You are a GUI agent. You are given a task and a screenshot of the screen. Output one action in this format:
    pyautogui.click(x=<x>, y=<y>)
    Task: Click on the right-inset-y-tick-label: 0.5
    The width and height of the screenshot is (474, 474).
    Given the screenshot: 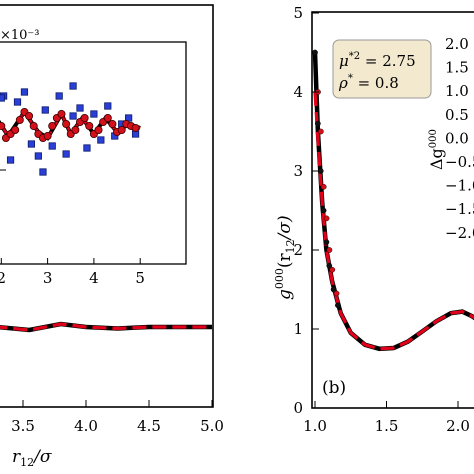 What is the action you would take?
    pyautogui.click(x=457, y=115)
    